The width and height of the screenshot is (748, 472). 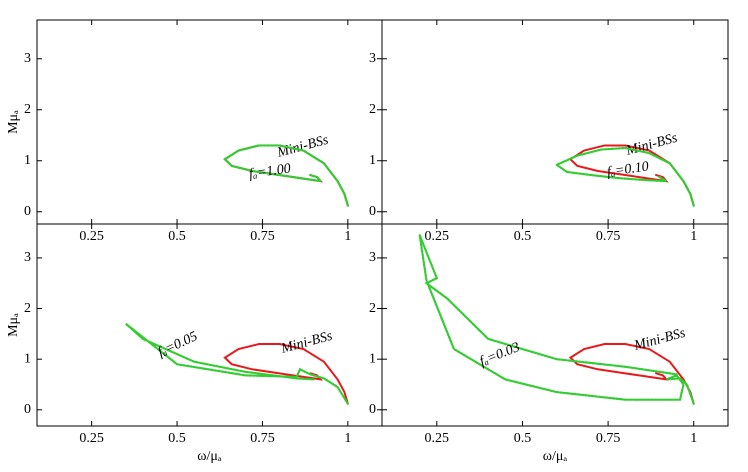 I want to click on curve-label: fₐ=0.03, so click(x=500, y=355).